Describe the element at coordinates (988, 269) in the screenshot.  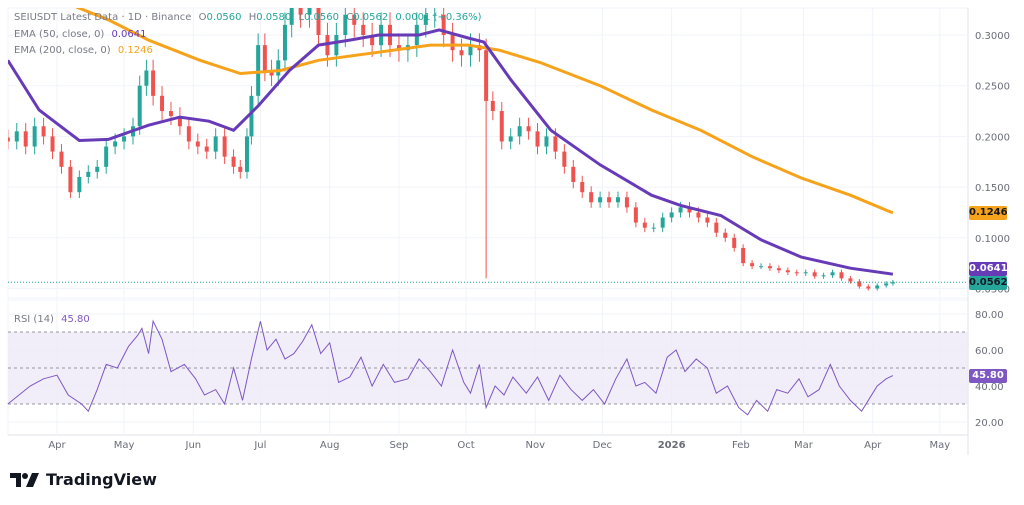
I see `ema50-price-tag: 0.0641` at that location.